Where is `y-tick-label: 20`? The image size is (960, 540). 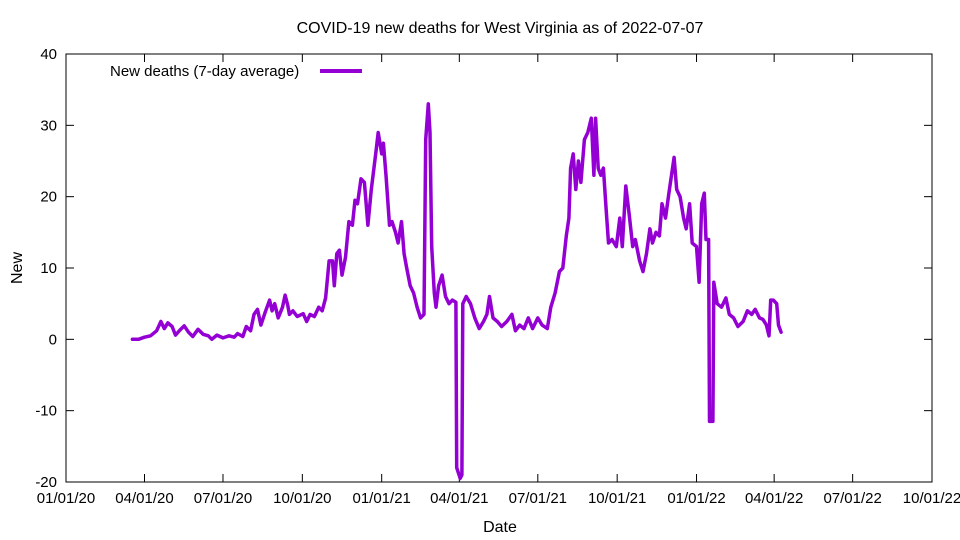
y-tick-label: 20 is located at coordinates (48, 197).